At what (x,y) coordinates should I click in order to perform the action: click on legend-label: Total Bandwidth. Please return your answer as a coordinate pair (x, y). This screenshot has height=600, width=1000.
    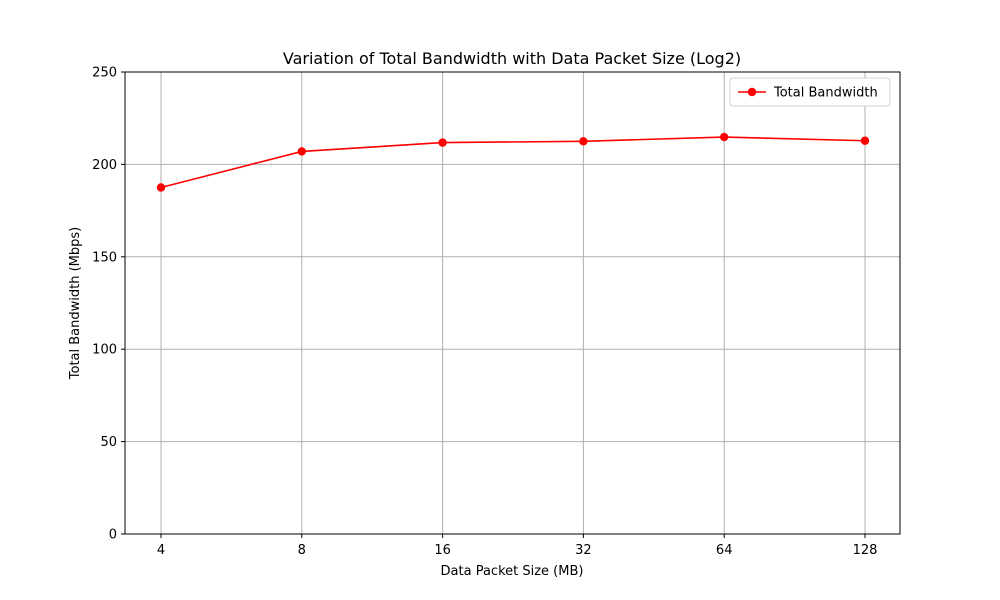
    Looking at the image, I should click on (825, 93).